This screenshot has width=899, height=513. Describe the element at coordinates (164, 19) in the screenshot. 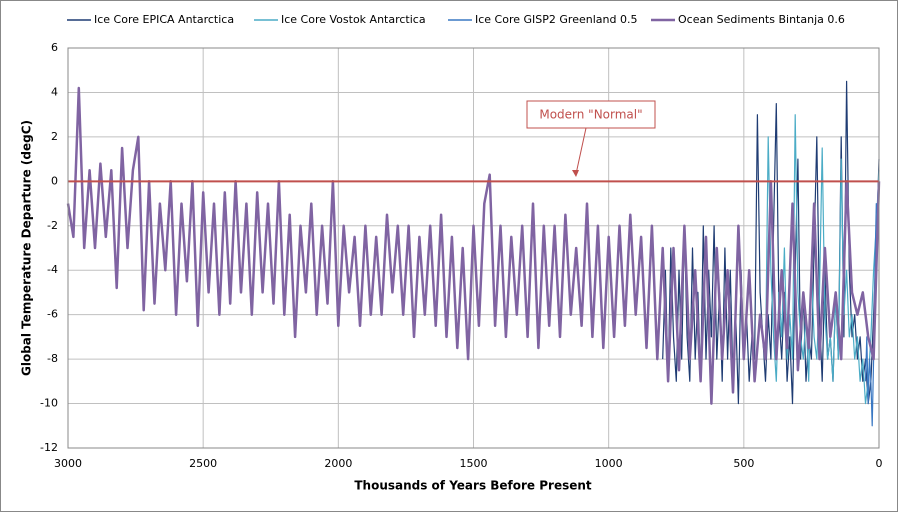

I see `legend-label: Ice Core EPICA Antarctica` at that location.